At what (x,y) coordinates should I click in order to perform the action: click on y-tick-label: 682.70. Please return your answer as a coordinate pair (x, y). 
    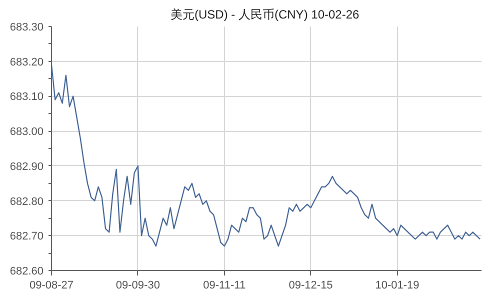
    Looking at the image, I should click on (27, 236).